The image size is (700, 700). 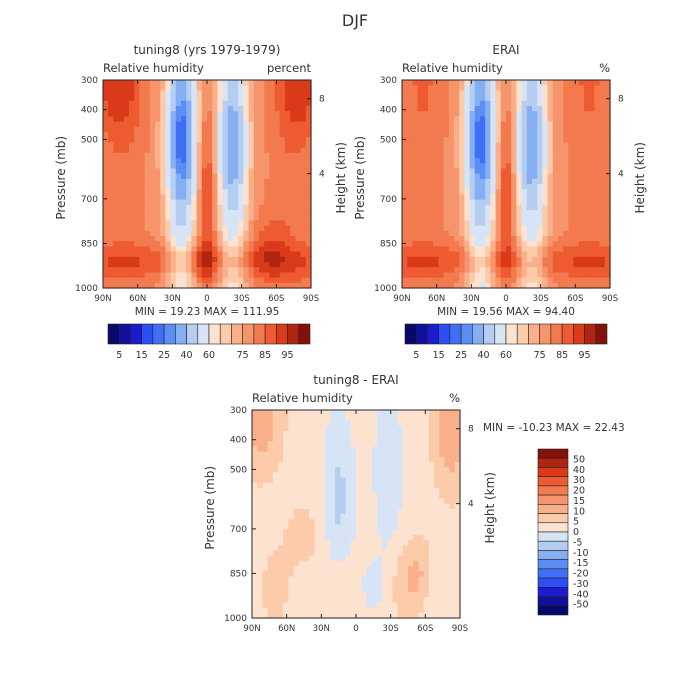 I want to click on x-tick-label: 30N, so click(x=321, y=629).